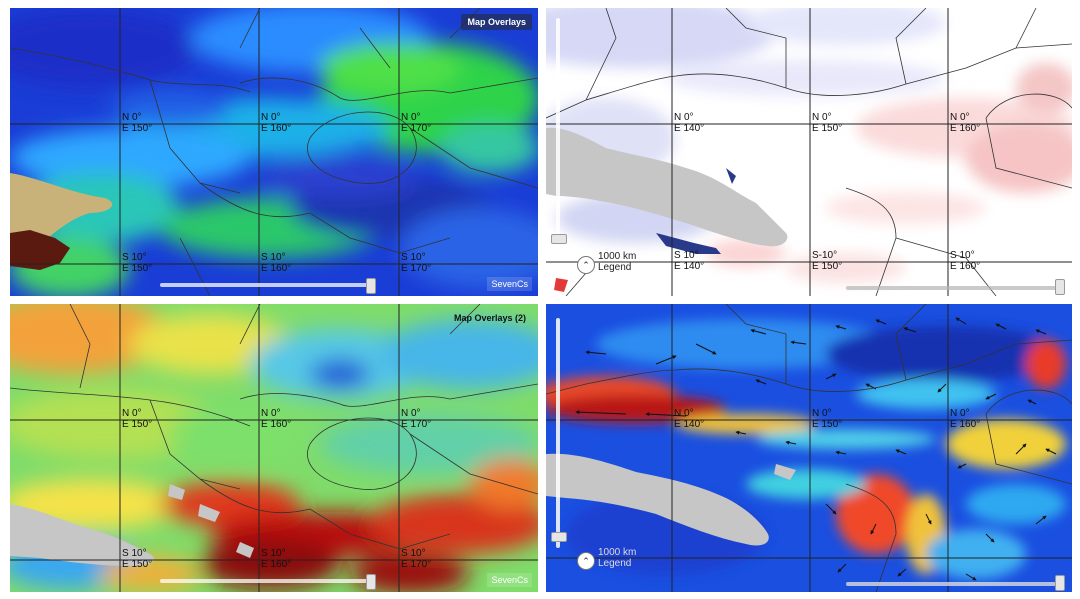 Image resolution: width=1080 pixels, height=599 pixels. I want to click on panel-title: Map Overlays (2), so click(489, 318).